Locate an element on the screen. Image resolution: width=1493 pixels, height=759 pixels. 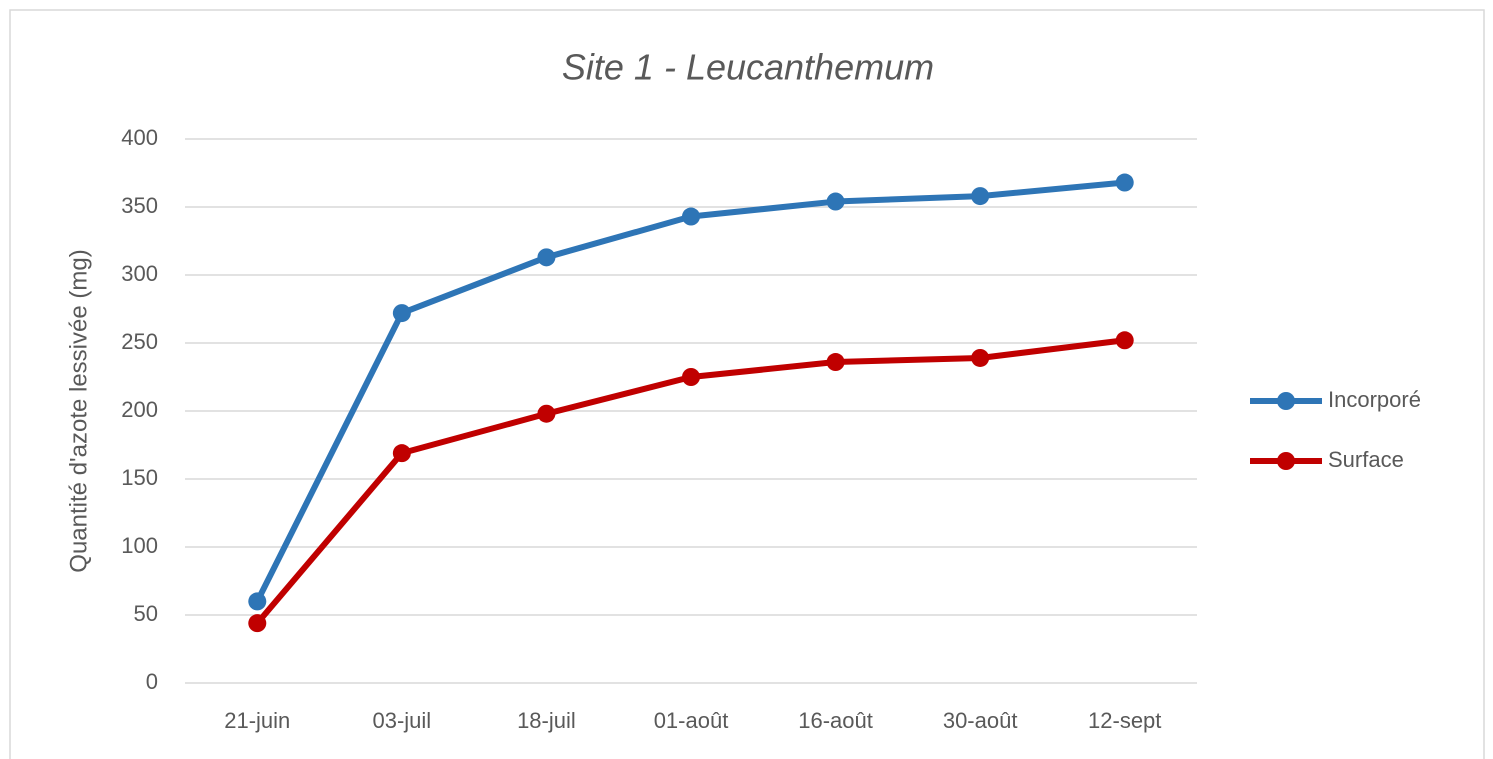
legend-label: Surface is located at coordinates (1366, 459).